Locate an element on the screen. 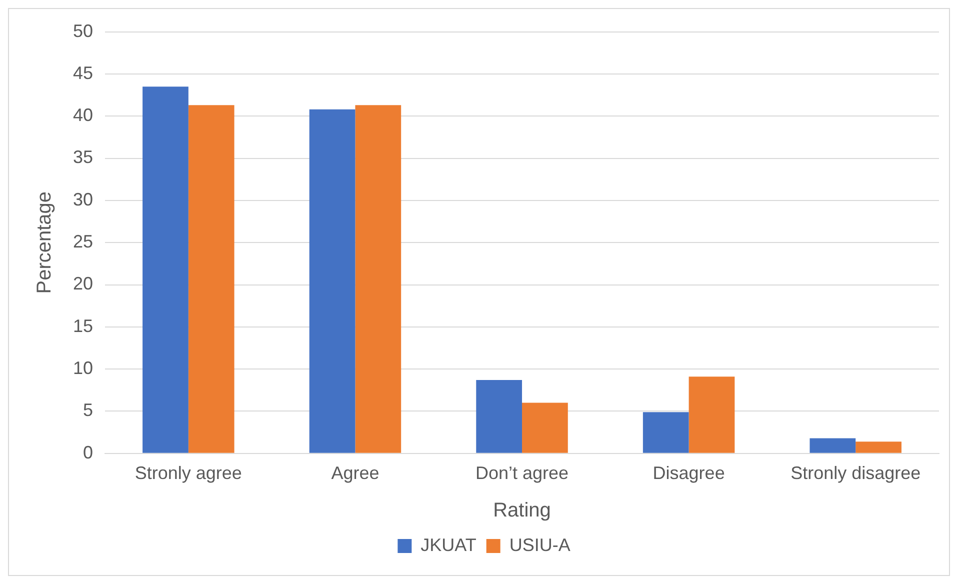  x-tick-label: Stronly disagree is located at coordinates (855, 473).